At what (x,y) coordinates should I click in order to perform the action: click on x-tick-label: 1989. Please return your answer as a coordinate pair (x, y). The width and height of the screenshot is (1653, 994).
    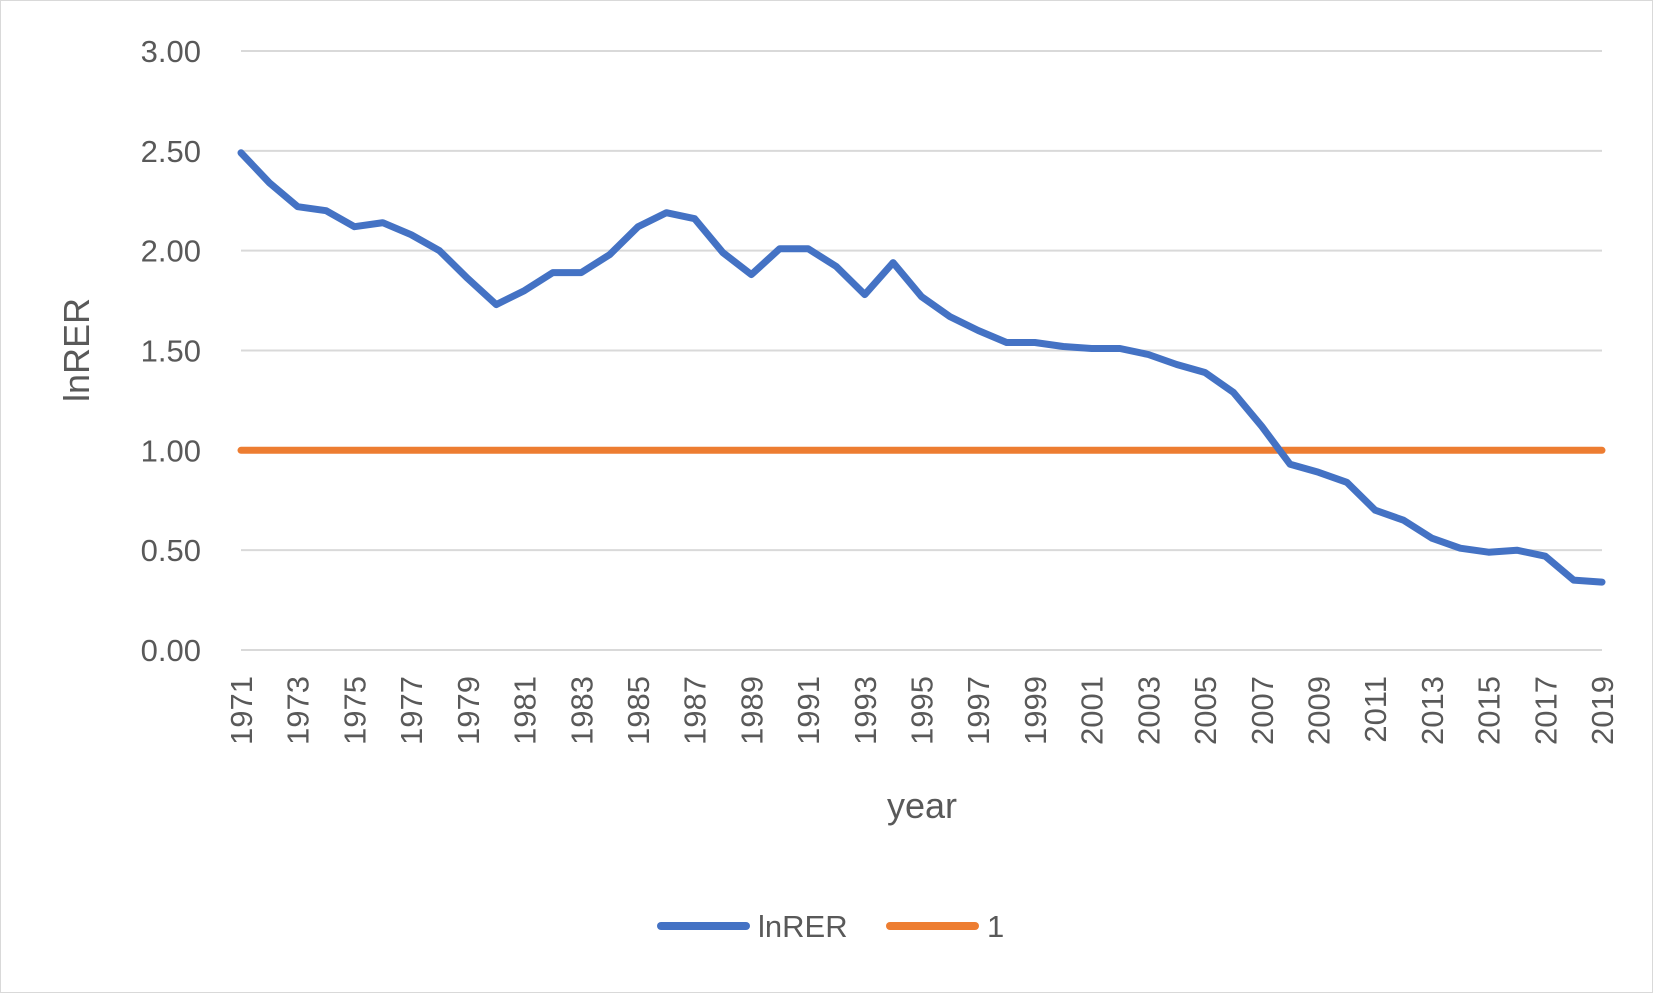
    Looking at the image, I should click on (751, 710).